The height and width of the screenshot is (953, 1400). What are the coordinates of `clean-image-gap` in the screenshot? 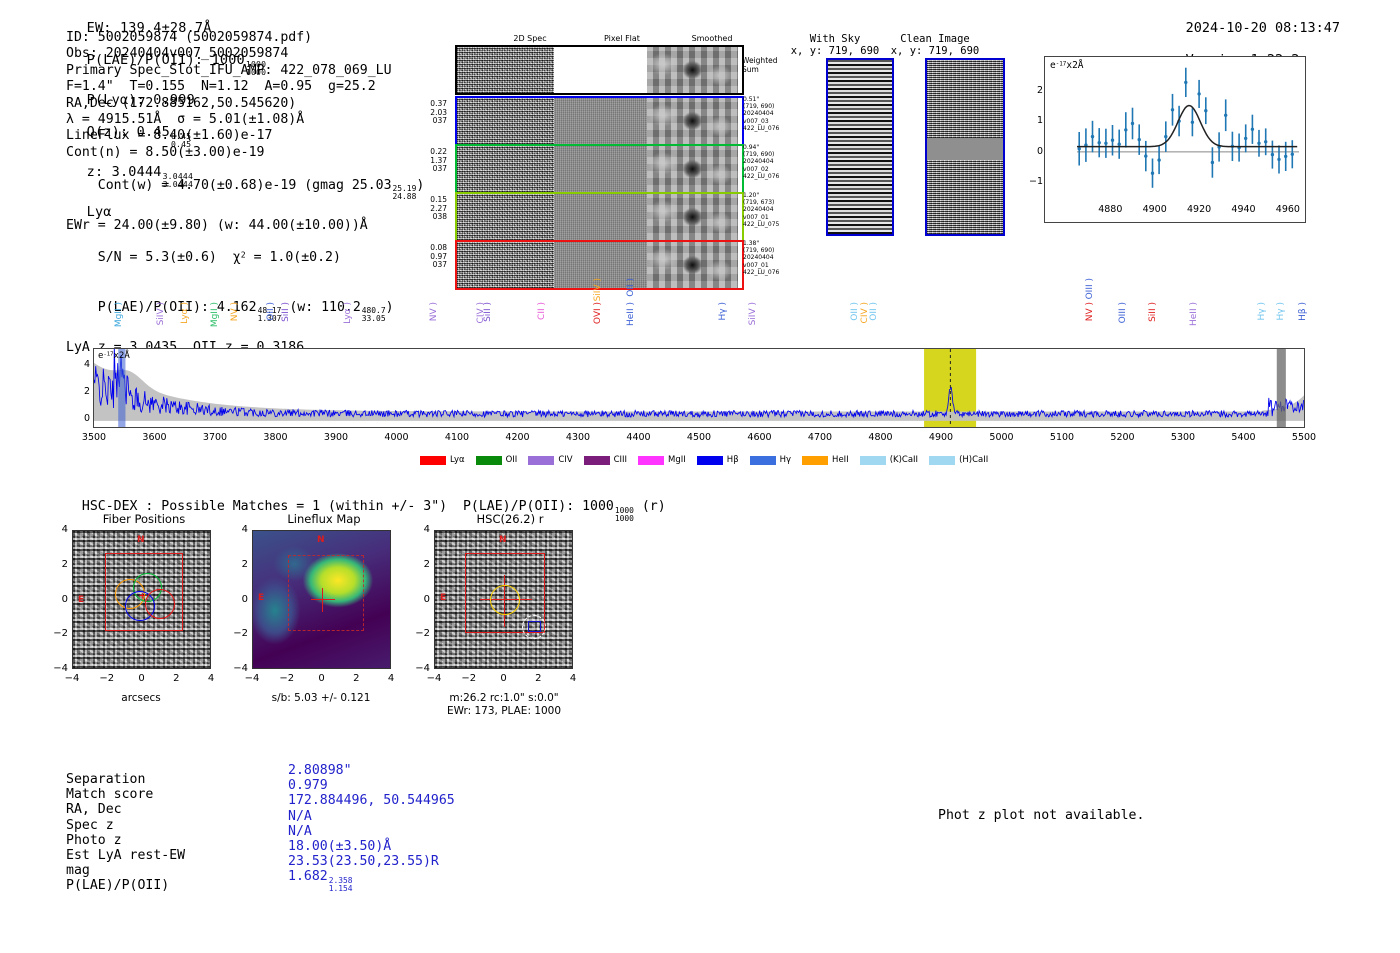 It's located at (965, 149).